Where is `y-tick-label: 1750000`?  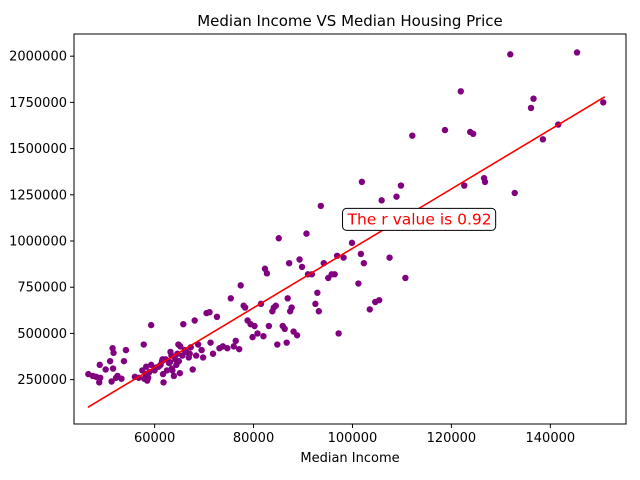 y-tick-label: 1750000 is located at coordinates (38, 103).